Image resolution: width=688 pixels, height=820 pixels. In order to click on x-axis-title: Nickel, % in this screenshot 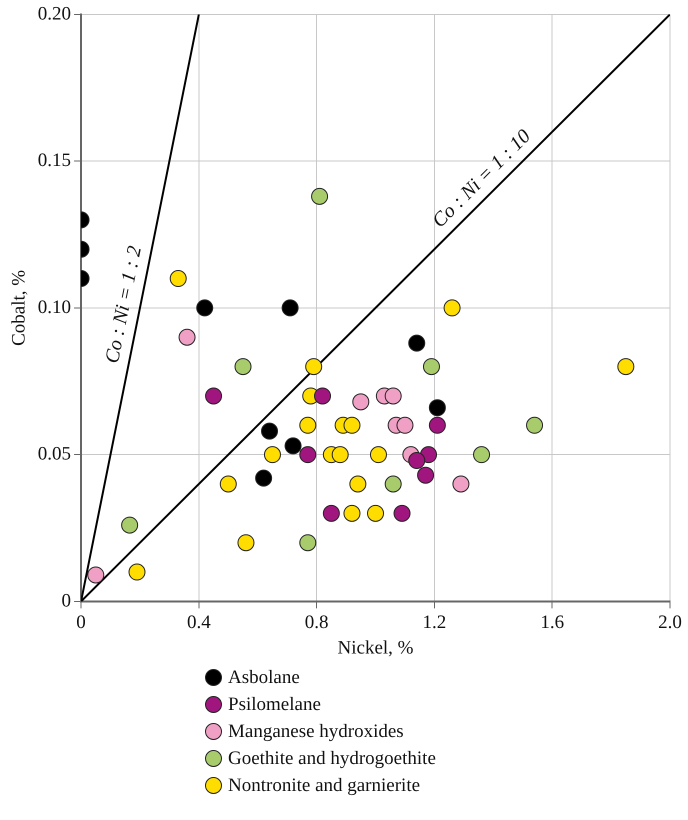, I will do `click(376, 648)`.